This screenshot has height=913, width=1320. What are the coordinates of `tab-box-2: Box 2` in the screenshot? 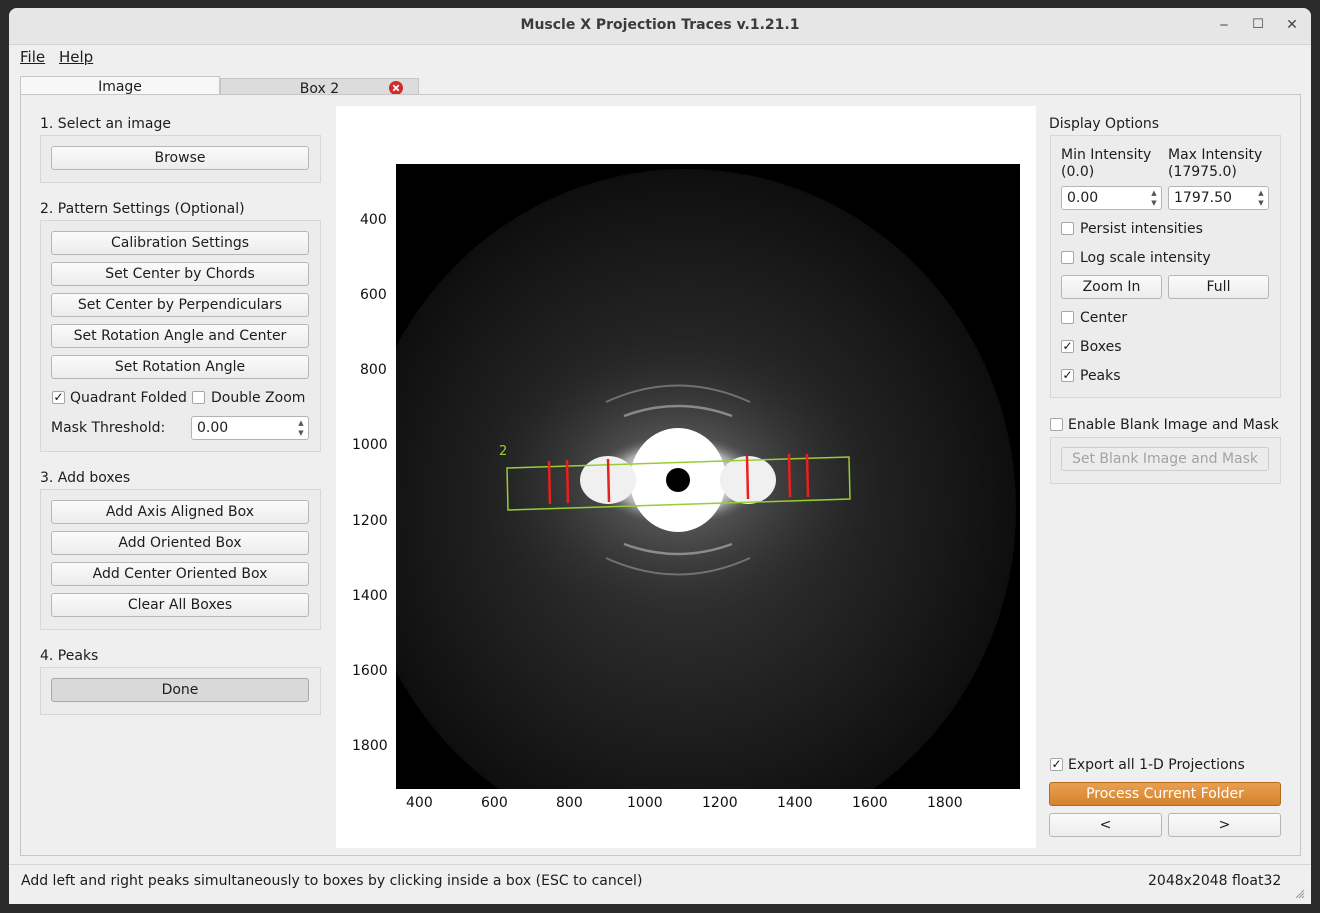 It's located at (319, 88).